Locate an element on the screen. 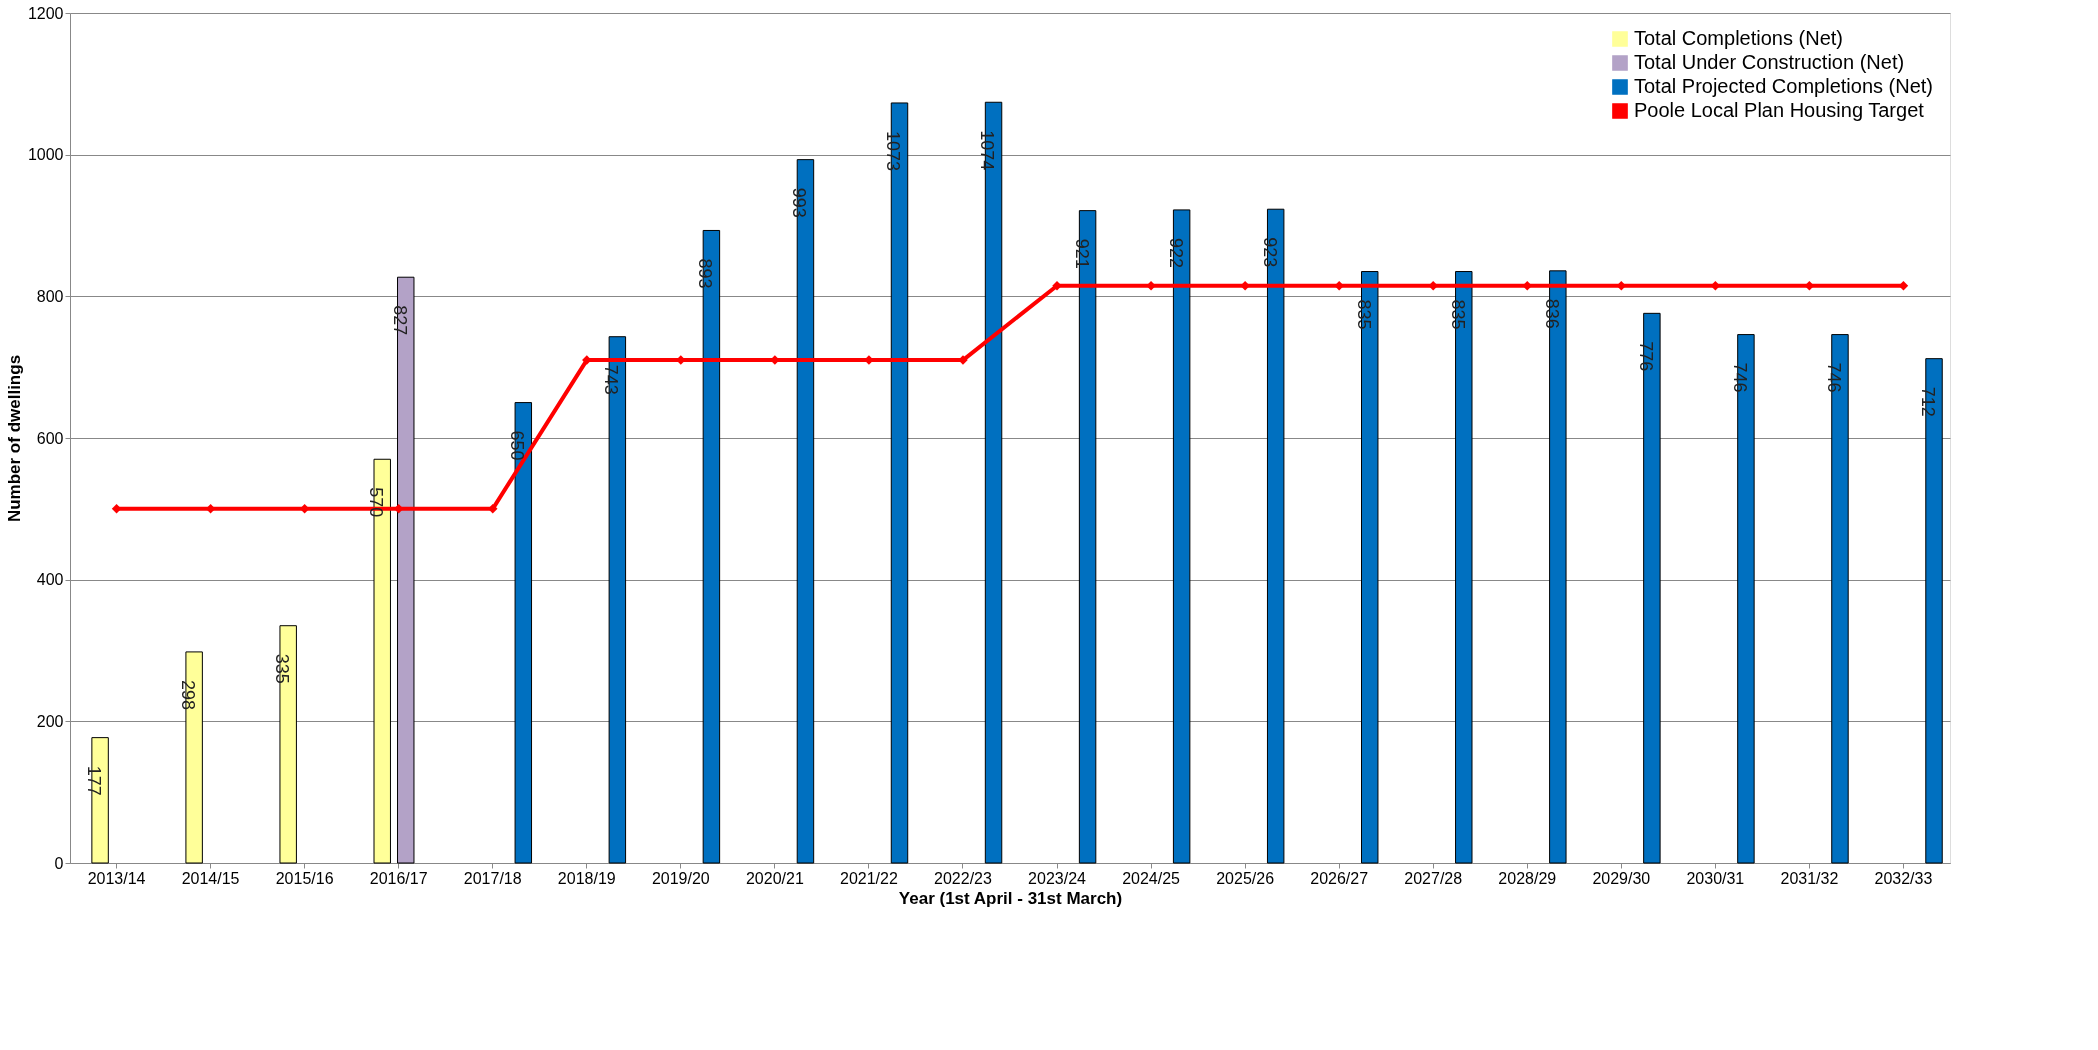  data-label: 922 is located at coordinates (1175, 252).